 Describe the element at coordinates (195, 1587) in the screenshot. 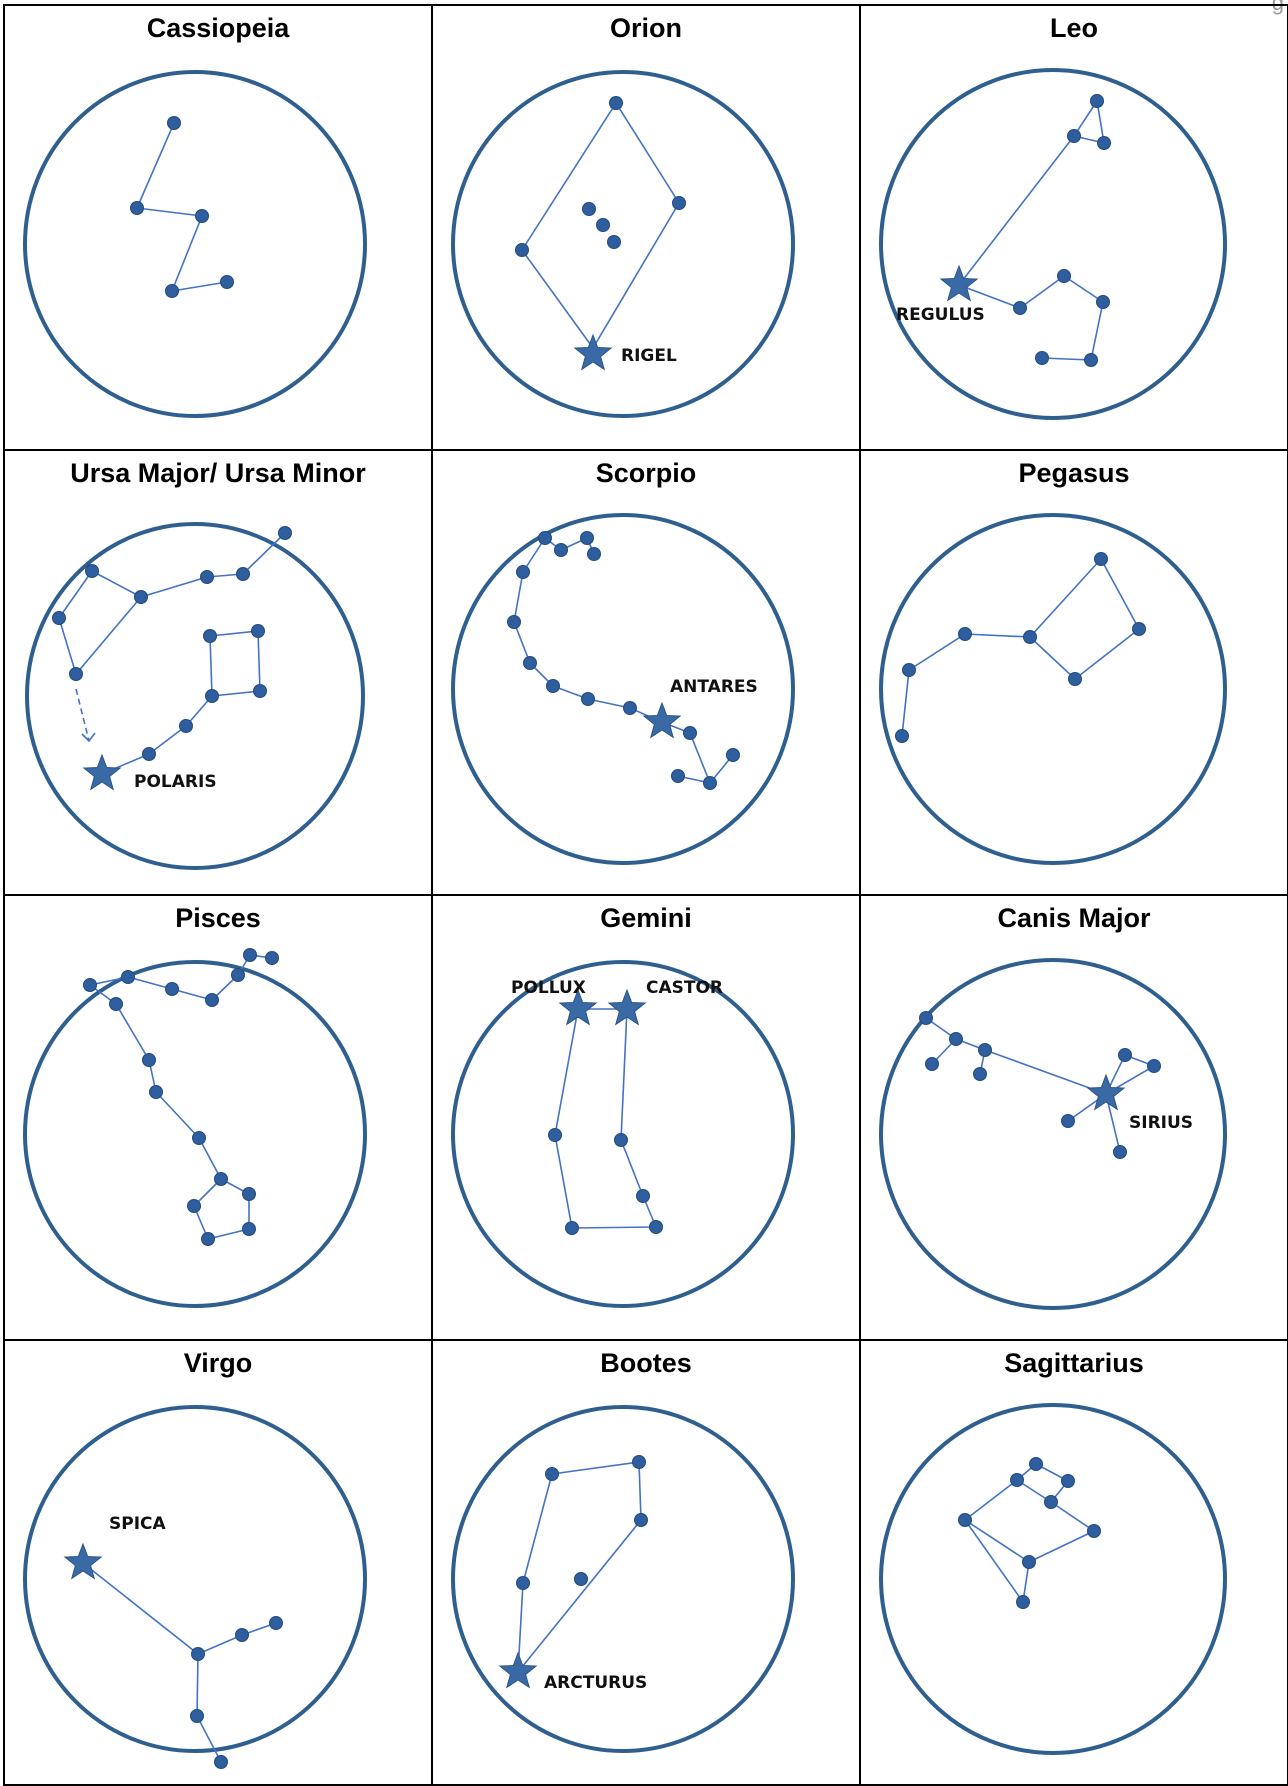

I see `constellation-drawing: SPICA` at that location.